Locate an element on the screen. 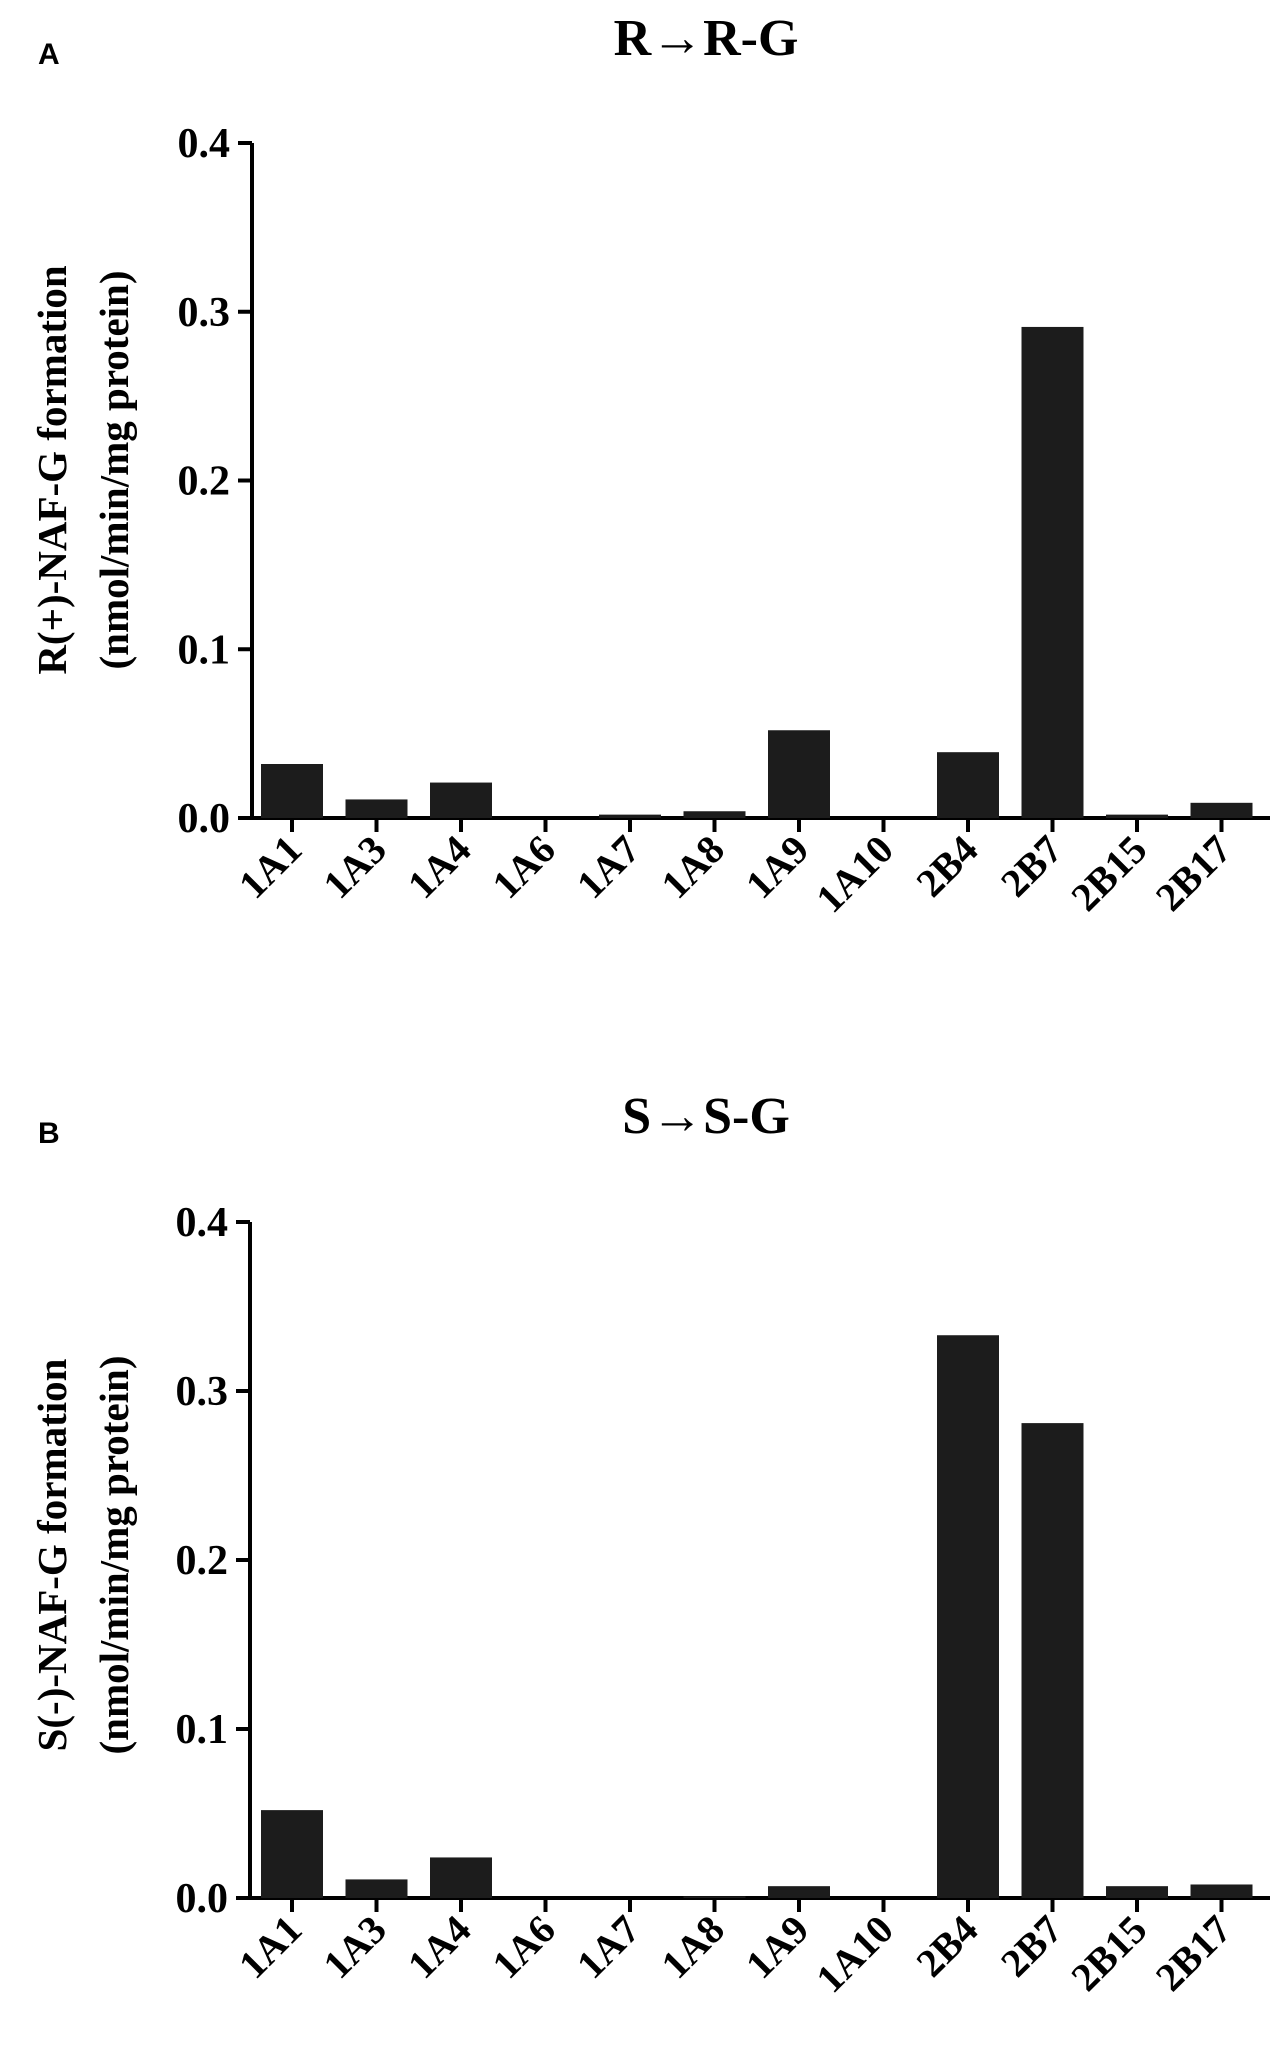 Image resolution: width=1280 pixels, height=2066 pixels. bar-1A7 is located at coordinates (630, 816).